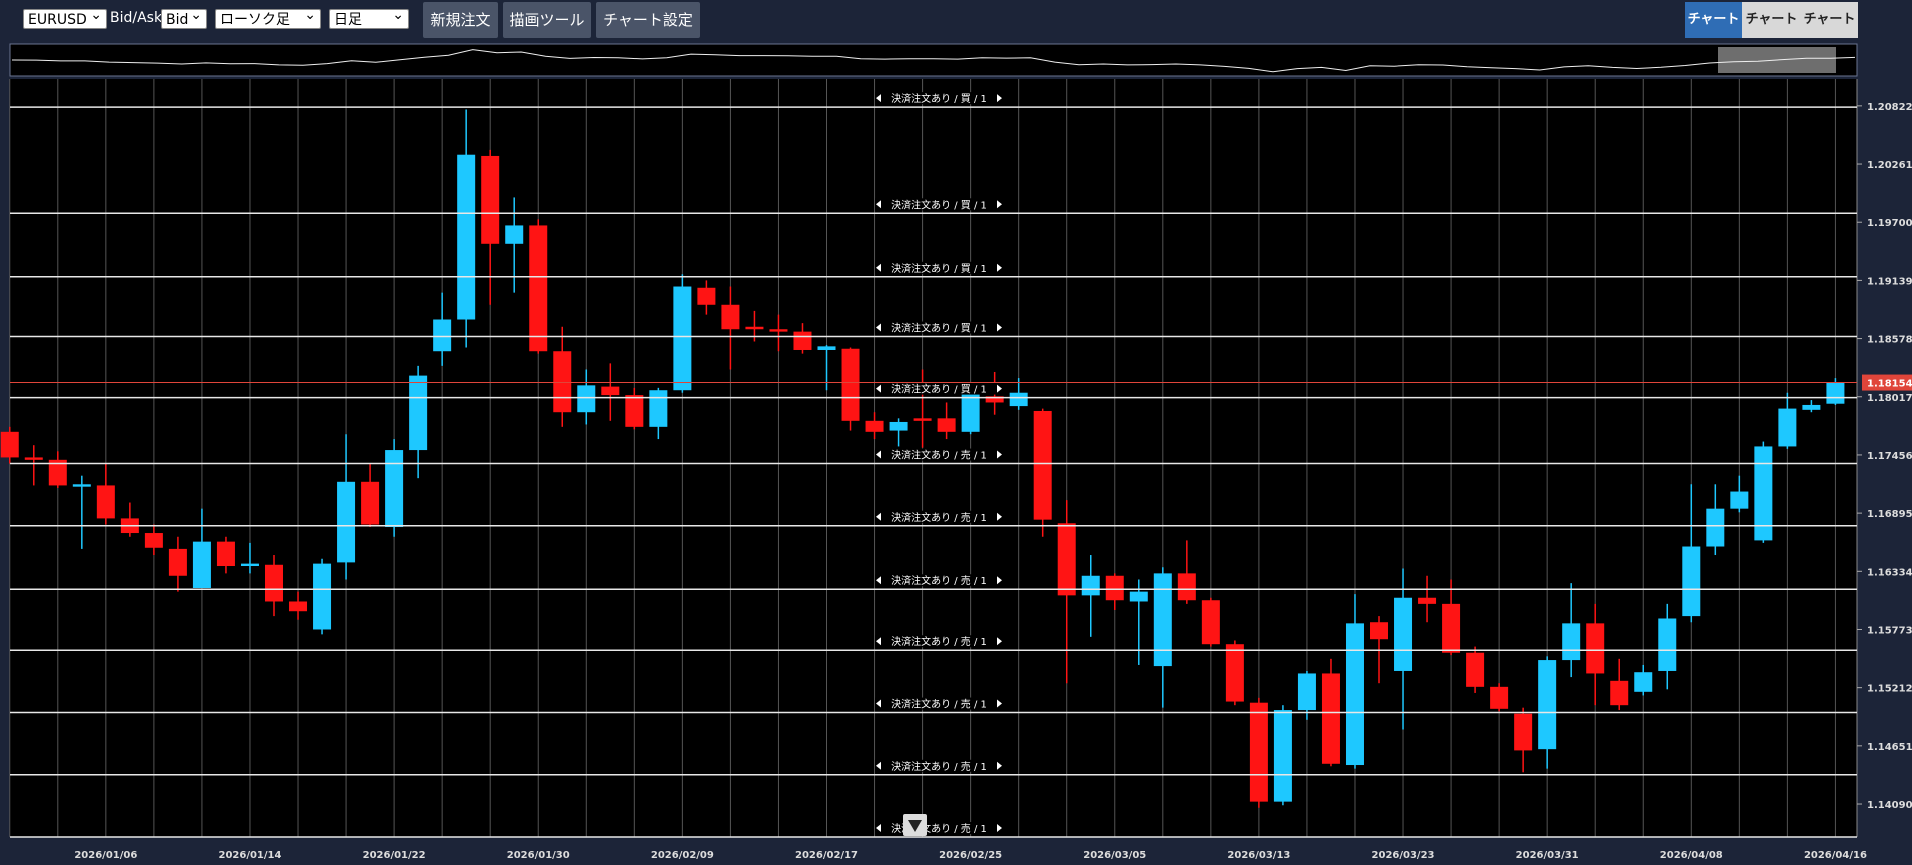  What do you see at coordinates (65, 17) in the screenshot?
I see `symbol-select: EURUSD` at bounding box center [65, 17].